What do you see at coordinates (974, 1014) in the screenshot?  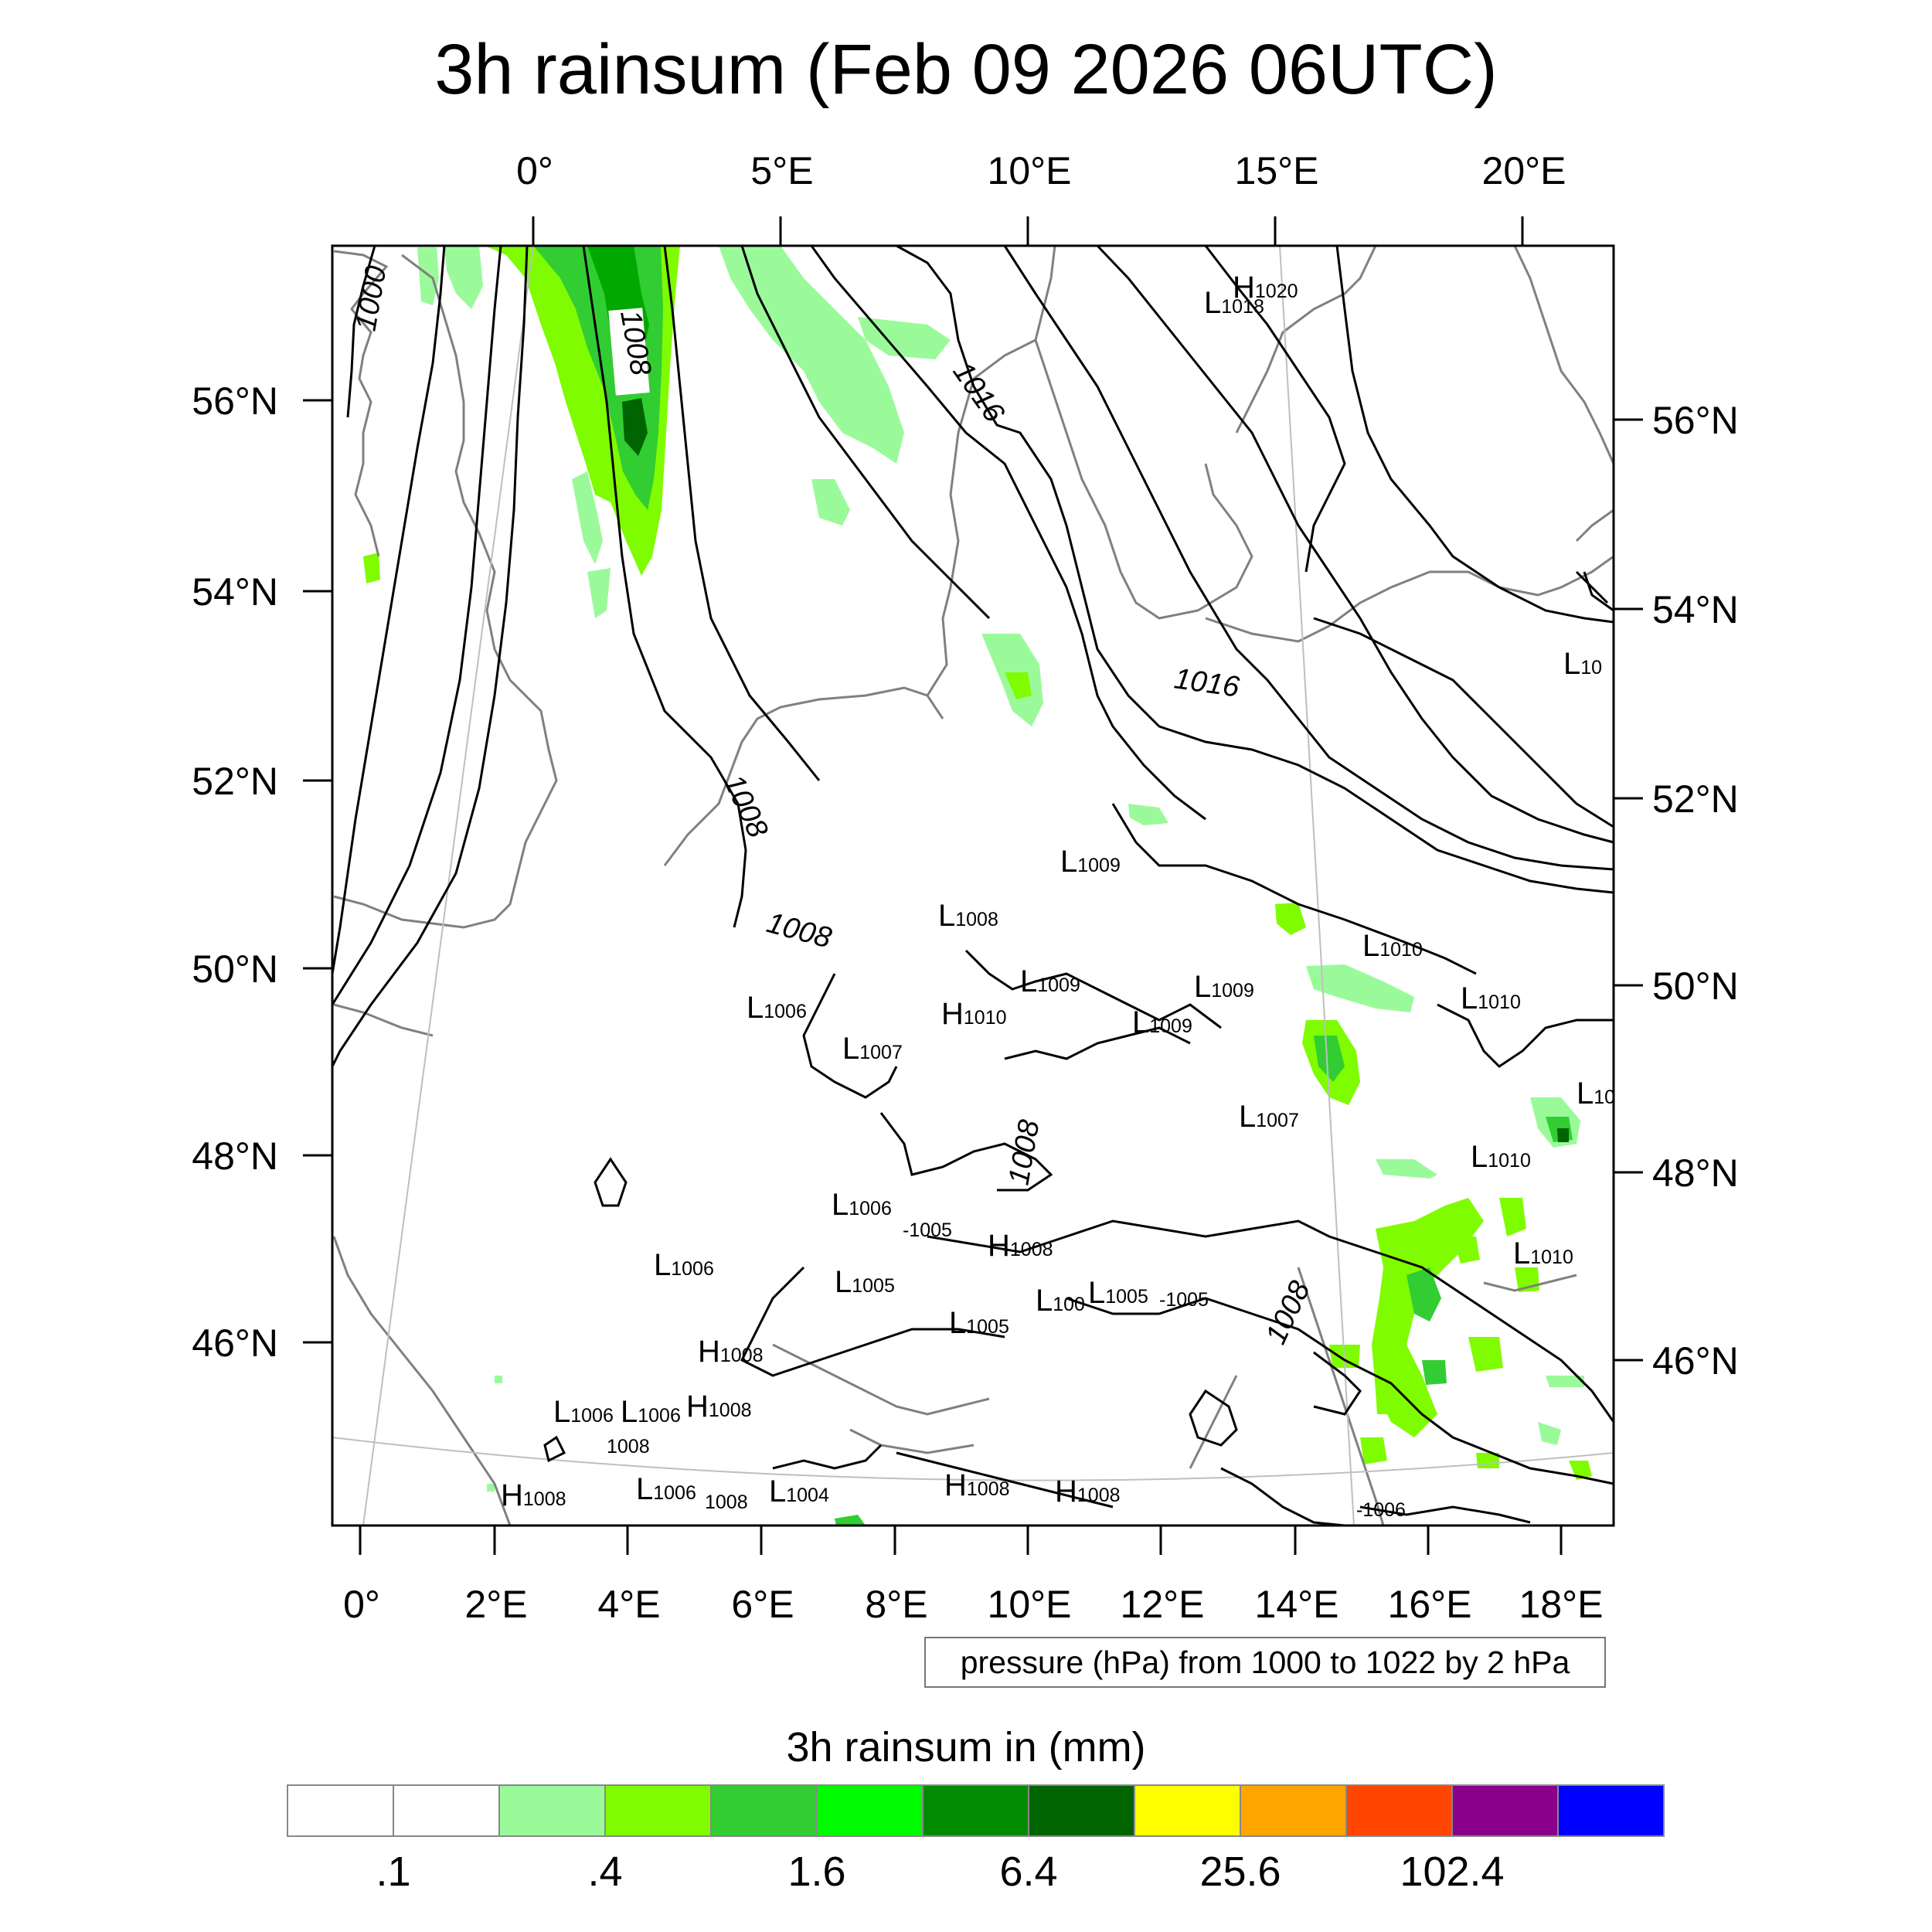 I see `pressure-center: H1010` at bounding box center [974, 1014].